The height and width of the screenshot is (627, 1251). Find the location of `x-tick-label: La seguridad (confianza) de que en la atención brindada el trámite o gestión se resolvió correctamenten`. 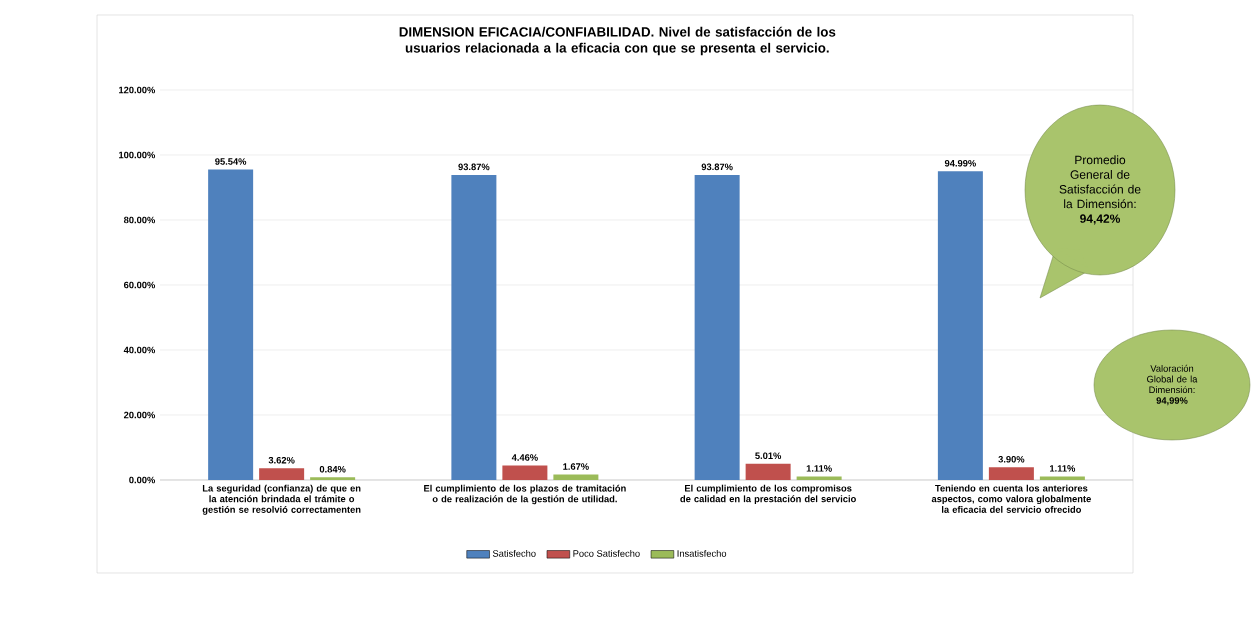

x-tick-label: La seguridad (confianza) de que en la atención brindada el trámite o gestión se resolvió correctamenten is located at coordinates (281, 499).